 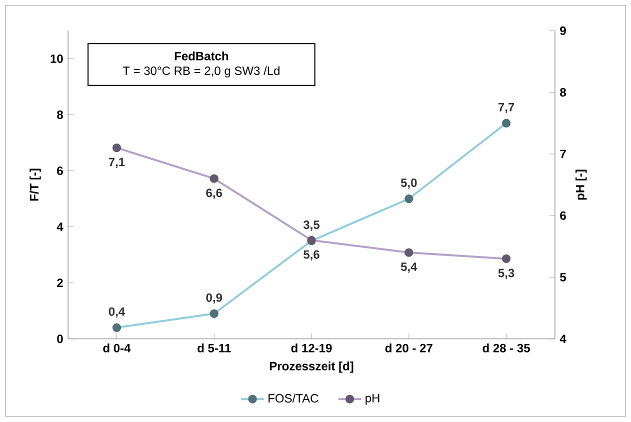 What do you see at coordinates (117, 348) in the screenshot?
I see `x-tick-label: d 0-4` at bounding box center [117, 348].